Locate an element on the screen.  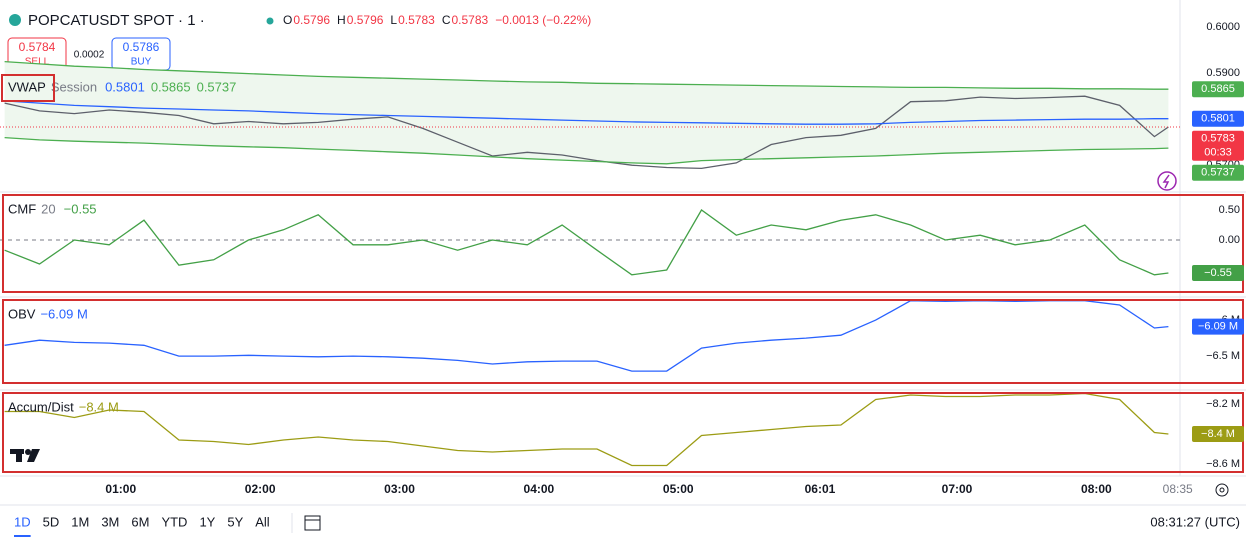
legend-value: 0.5801 is located at coordinates (125, 86).